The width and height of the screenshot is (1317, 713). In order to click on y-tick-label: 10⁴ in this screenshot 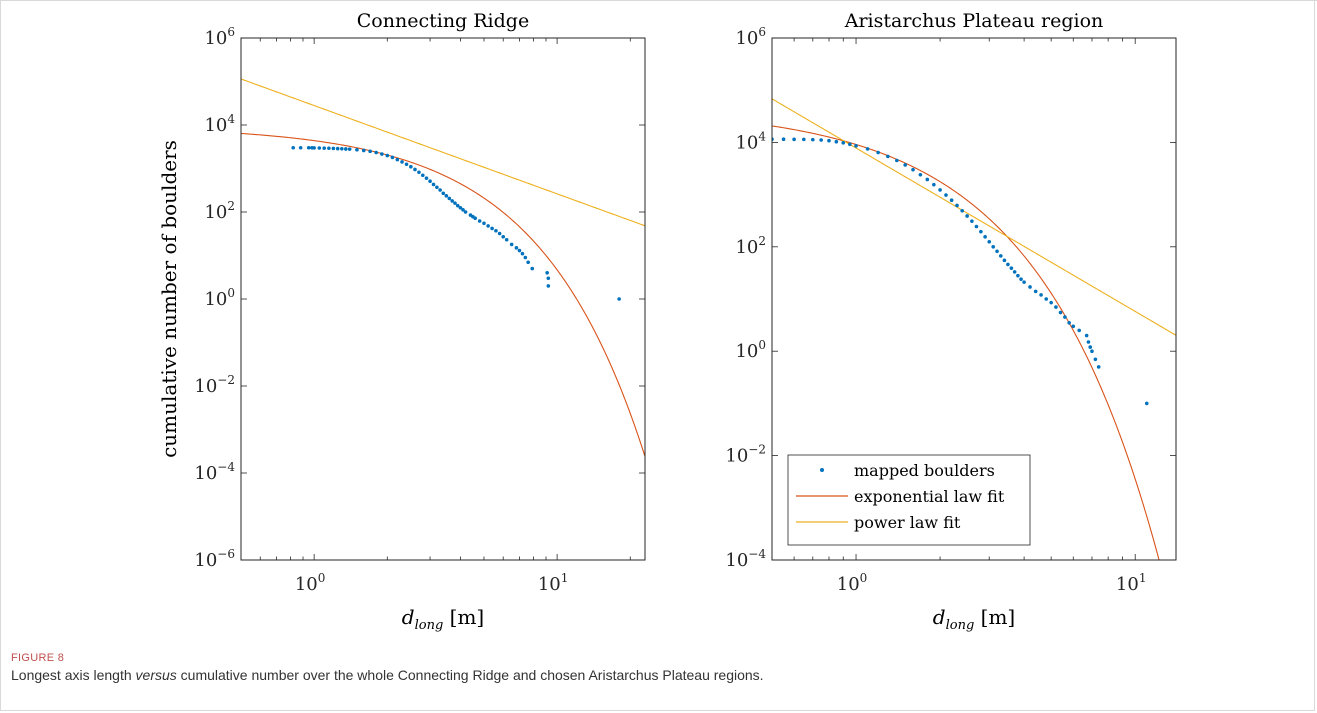, I will do `click(750, 141)`.